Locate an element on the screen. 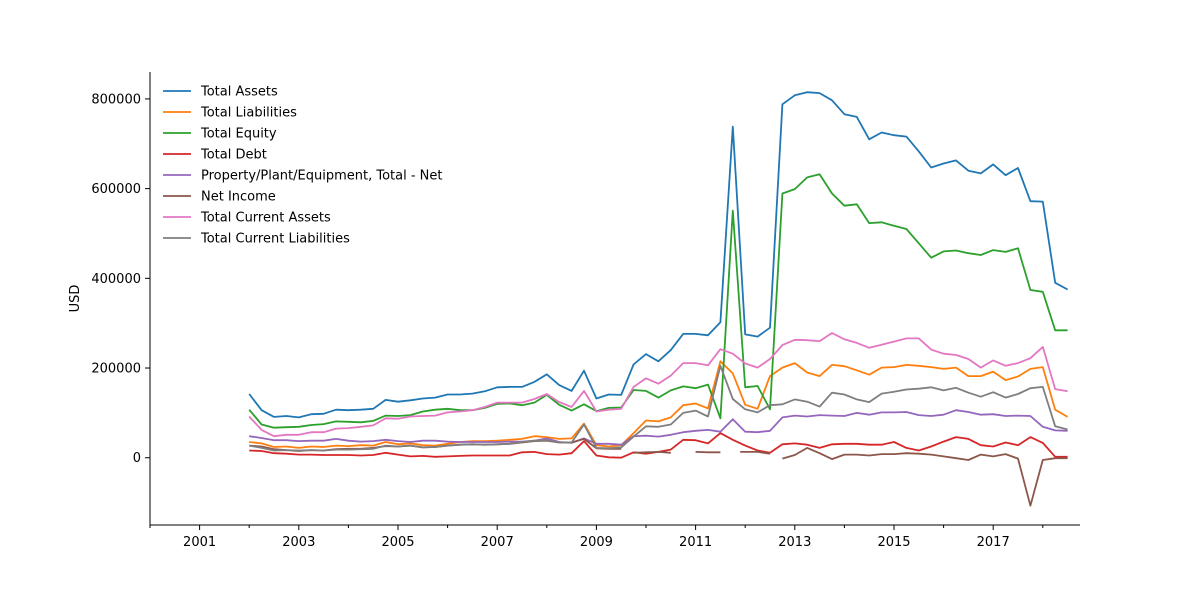 The height and width of the screenshot is (604, 1200). x-tick-label: 2001 is located at coordinates (199, 542).